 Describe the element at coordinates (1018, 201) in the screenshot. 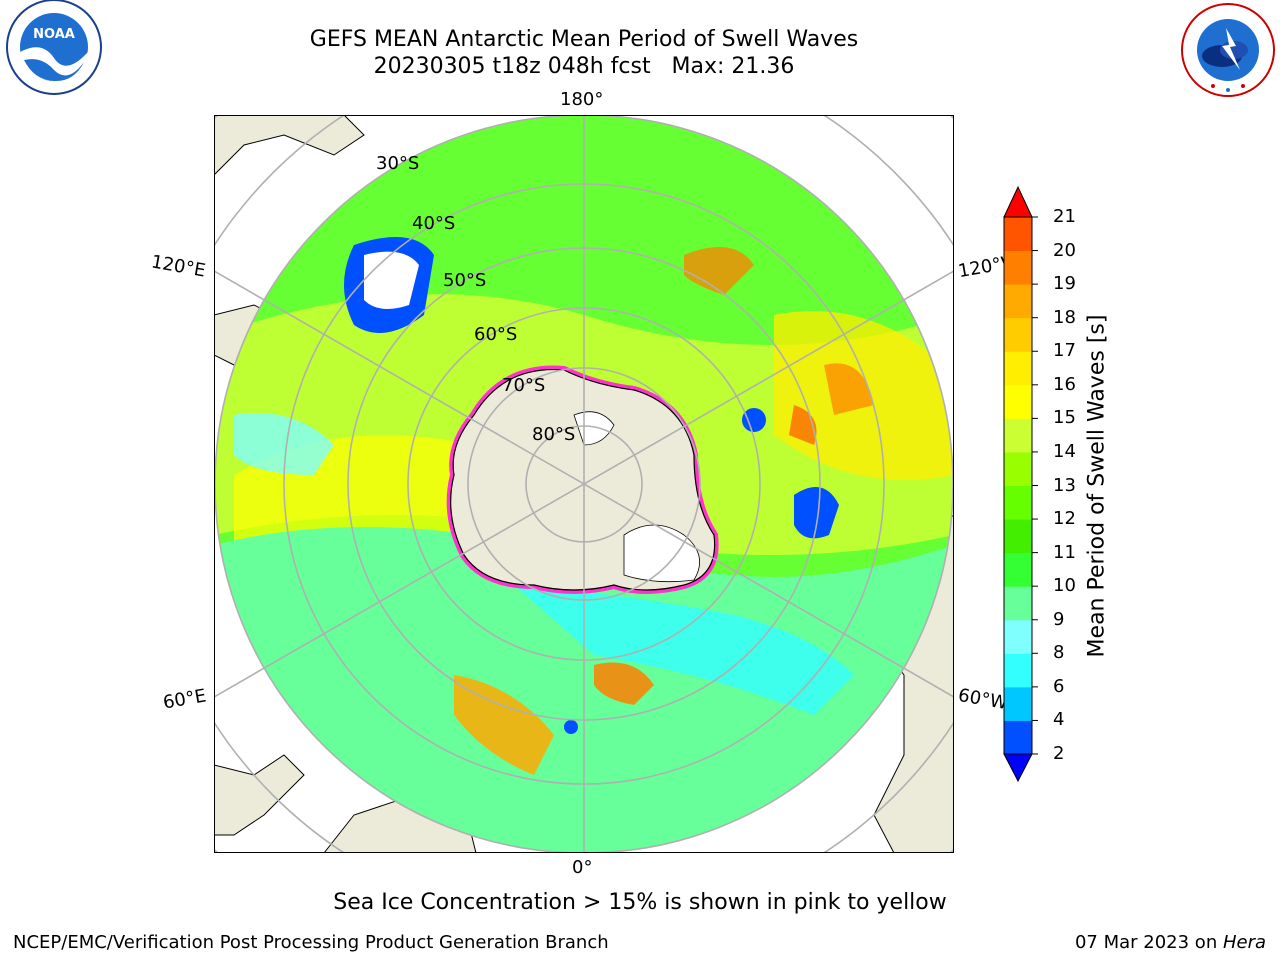

I see `colorbar-extend-high` at that location.